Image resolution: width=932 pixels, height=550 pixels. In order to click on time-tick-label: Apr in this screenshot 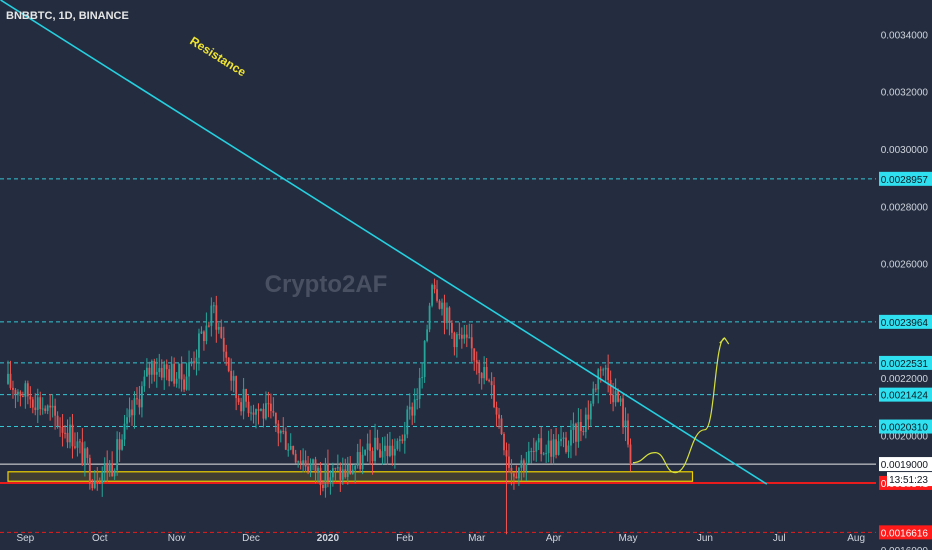, I will do `click(554, 538)`.